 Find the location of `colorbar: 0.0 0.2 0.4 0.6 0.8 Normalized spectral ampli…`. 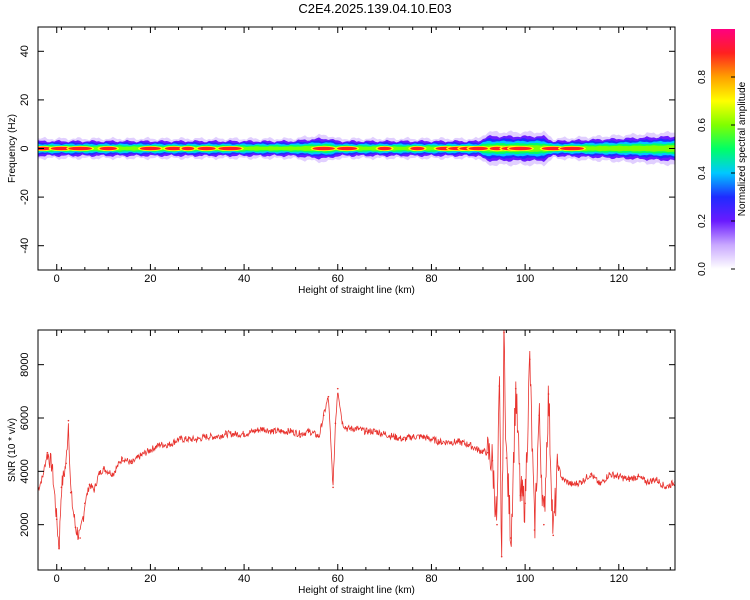

colorbar: 0.0 0.2 0.4 0.6 0.8 Normalized spectral ampli… is located at coordinates (722, 152).